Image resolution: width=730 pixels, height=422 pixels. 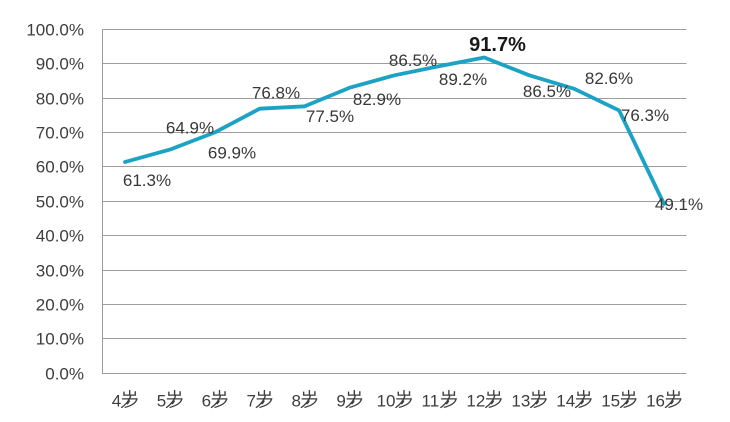 I want to click on svg-text: 15, so click(x=610, y=401).